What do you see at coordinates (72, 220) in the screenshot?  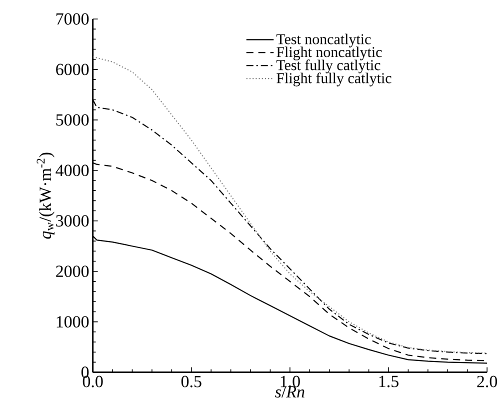 I see `y-tick-label: 3000` at bounding box center [72, 220].